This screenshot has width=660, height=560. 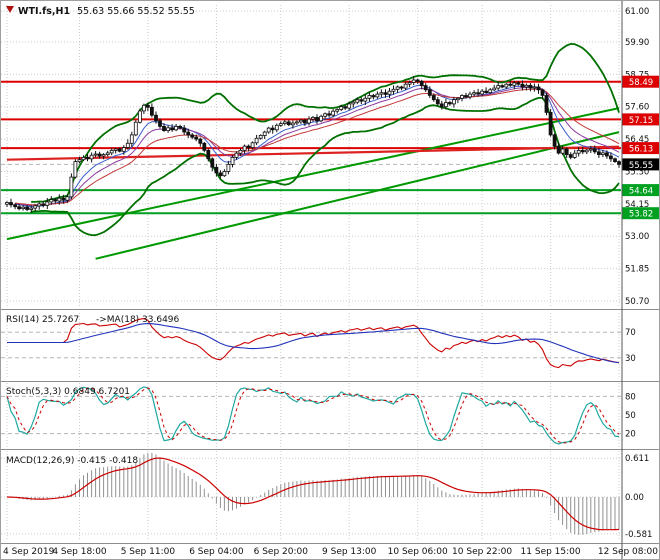 I want to click on axis-tick-label: 55.30, so click(x=637, y=173).